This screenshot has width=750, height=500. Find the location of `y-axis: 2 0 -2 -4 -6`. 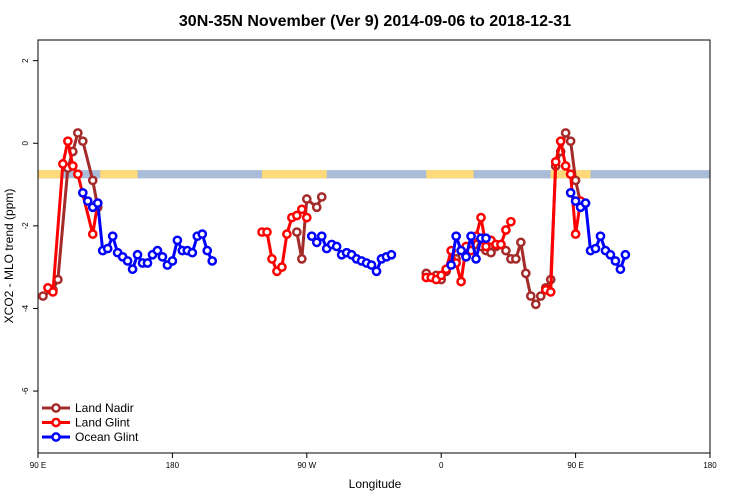

y-axis: 2 0 -2 -4 -6 is located at coordinates (29, 226).